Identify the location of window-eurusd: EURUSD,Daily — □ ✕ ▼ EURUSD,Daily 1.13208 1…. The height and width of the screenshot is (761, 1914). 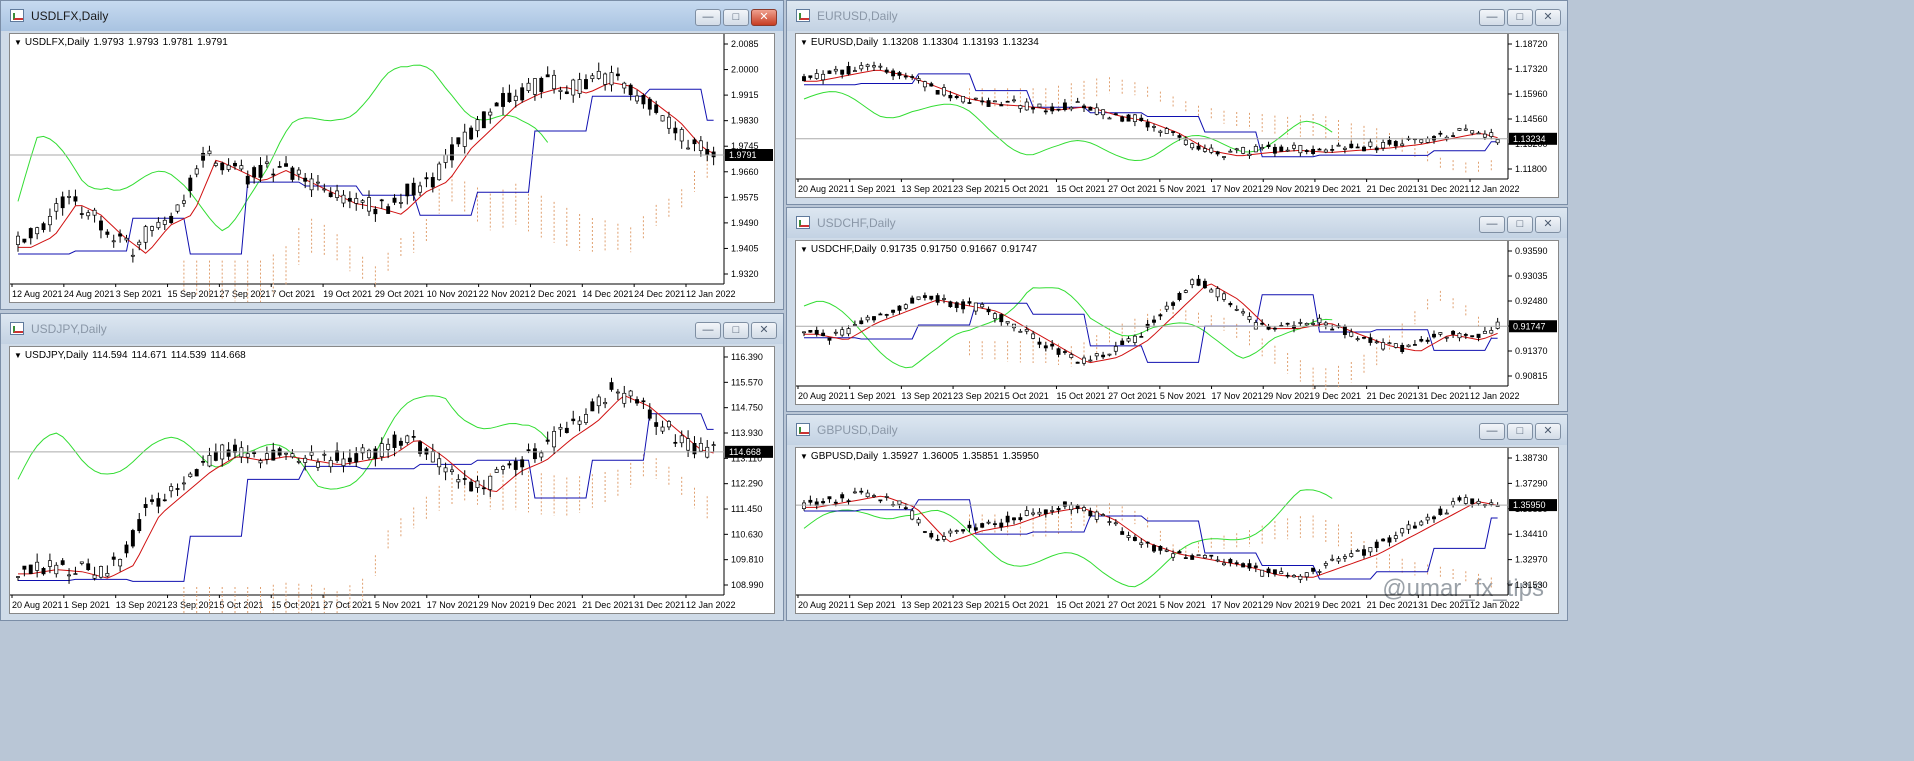
(1177, 102).